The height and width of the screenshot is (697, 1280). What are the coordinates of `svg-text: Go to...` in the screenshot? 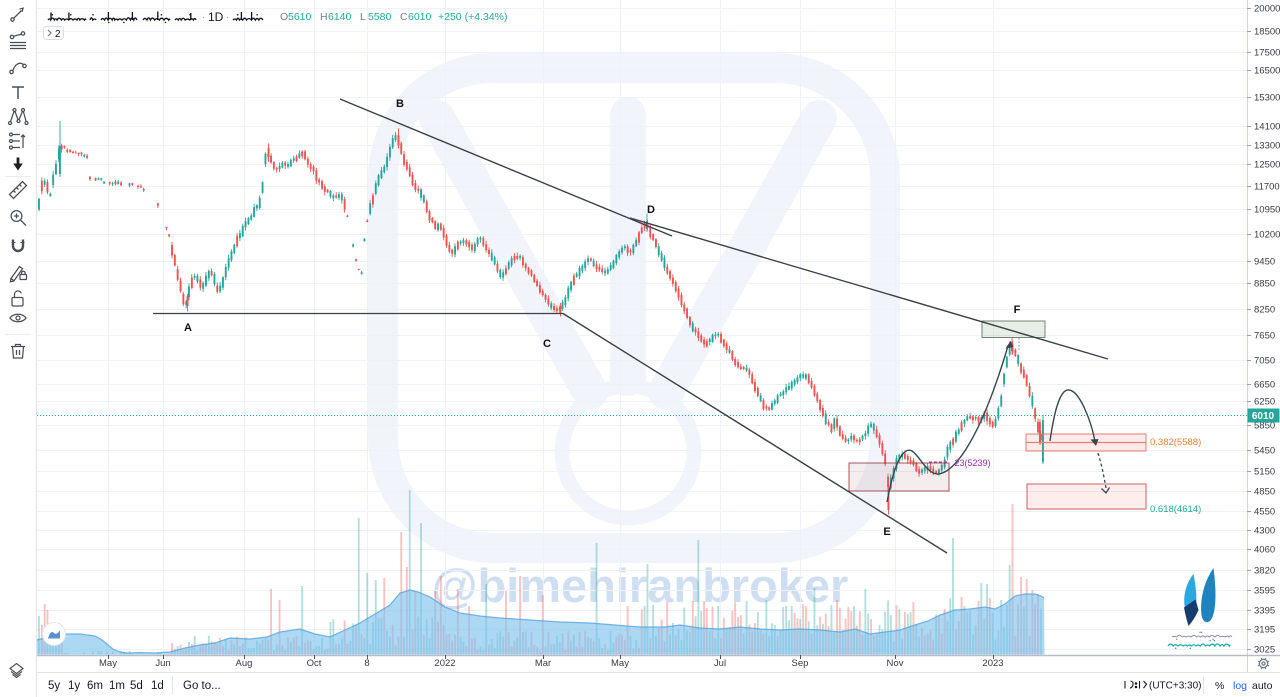 It's located at (202, 686).